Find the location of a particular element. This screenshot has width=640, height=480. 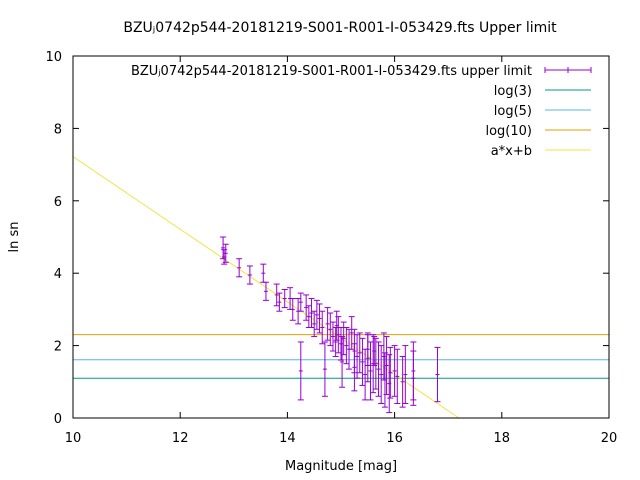

y-tick-label: 8 is located at coordinates (58, 129).